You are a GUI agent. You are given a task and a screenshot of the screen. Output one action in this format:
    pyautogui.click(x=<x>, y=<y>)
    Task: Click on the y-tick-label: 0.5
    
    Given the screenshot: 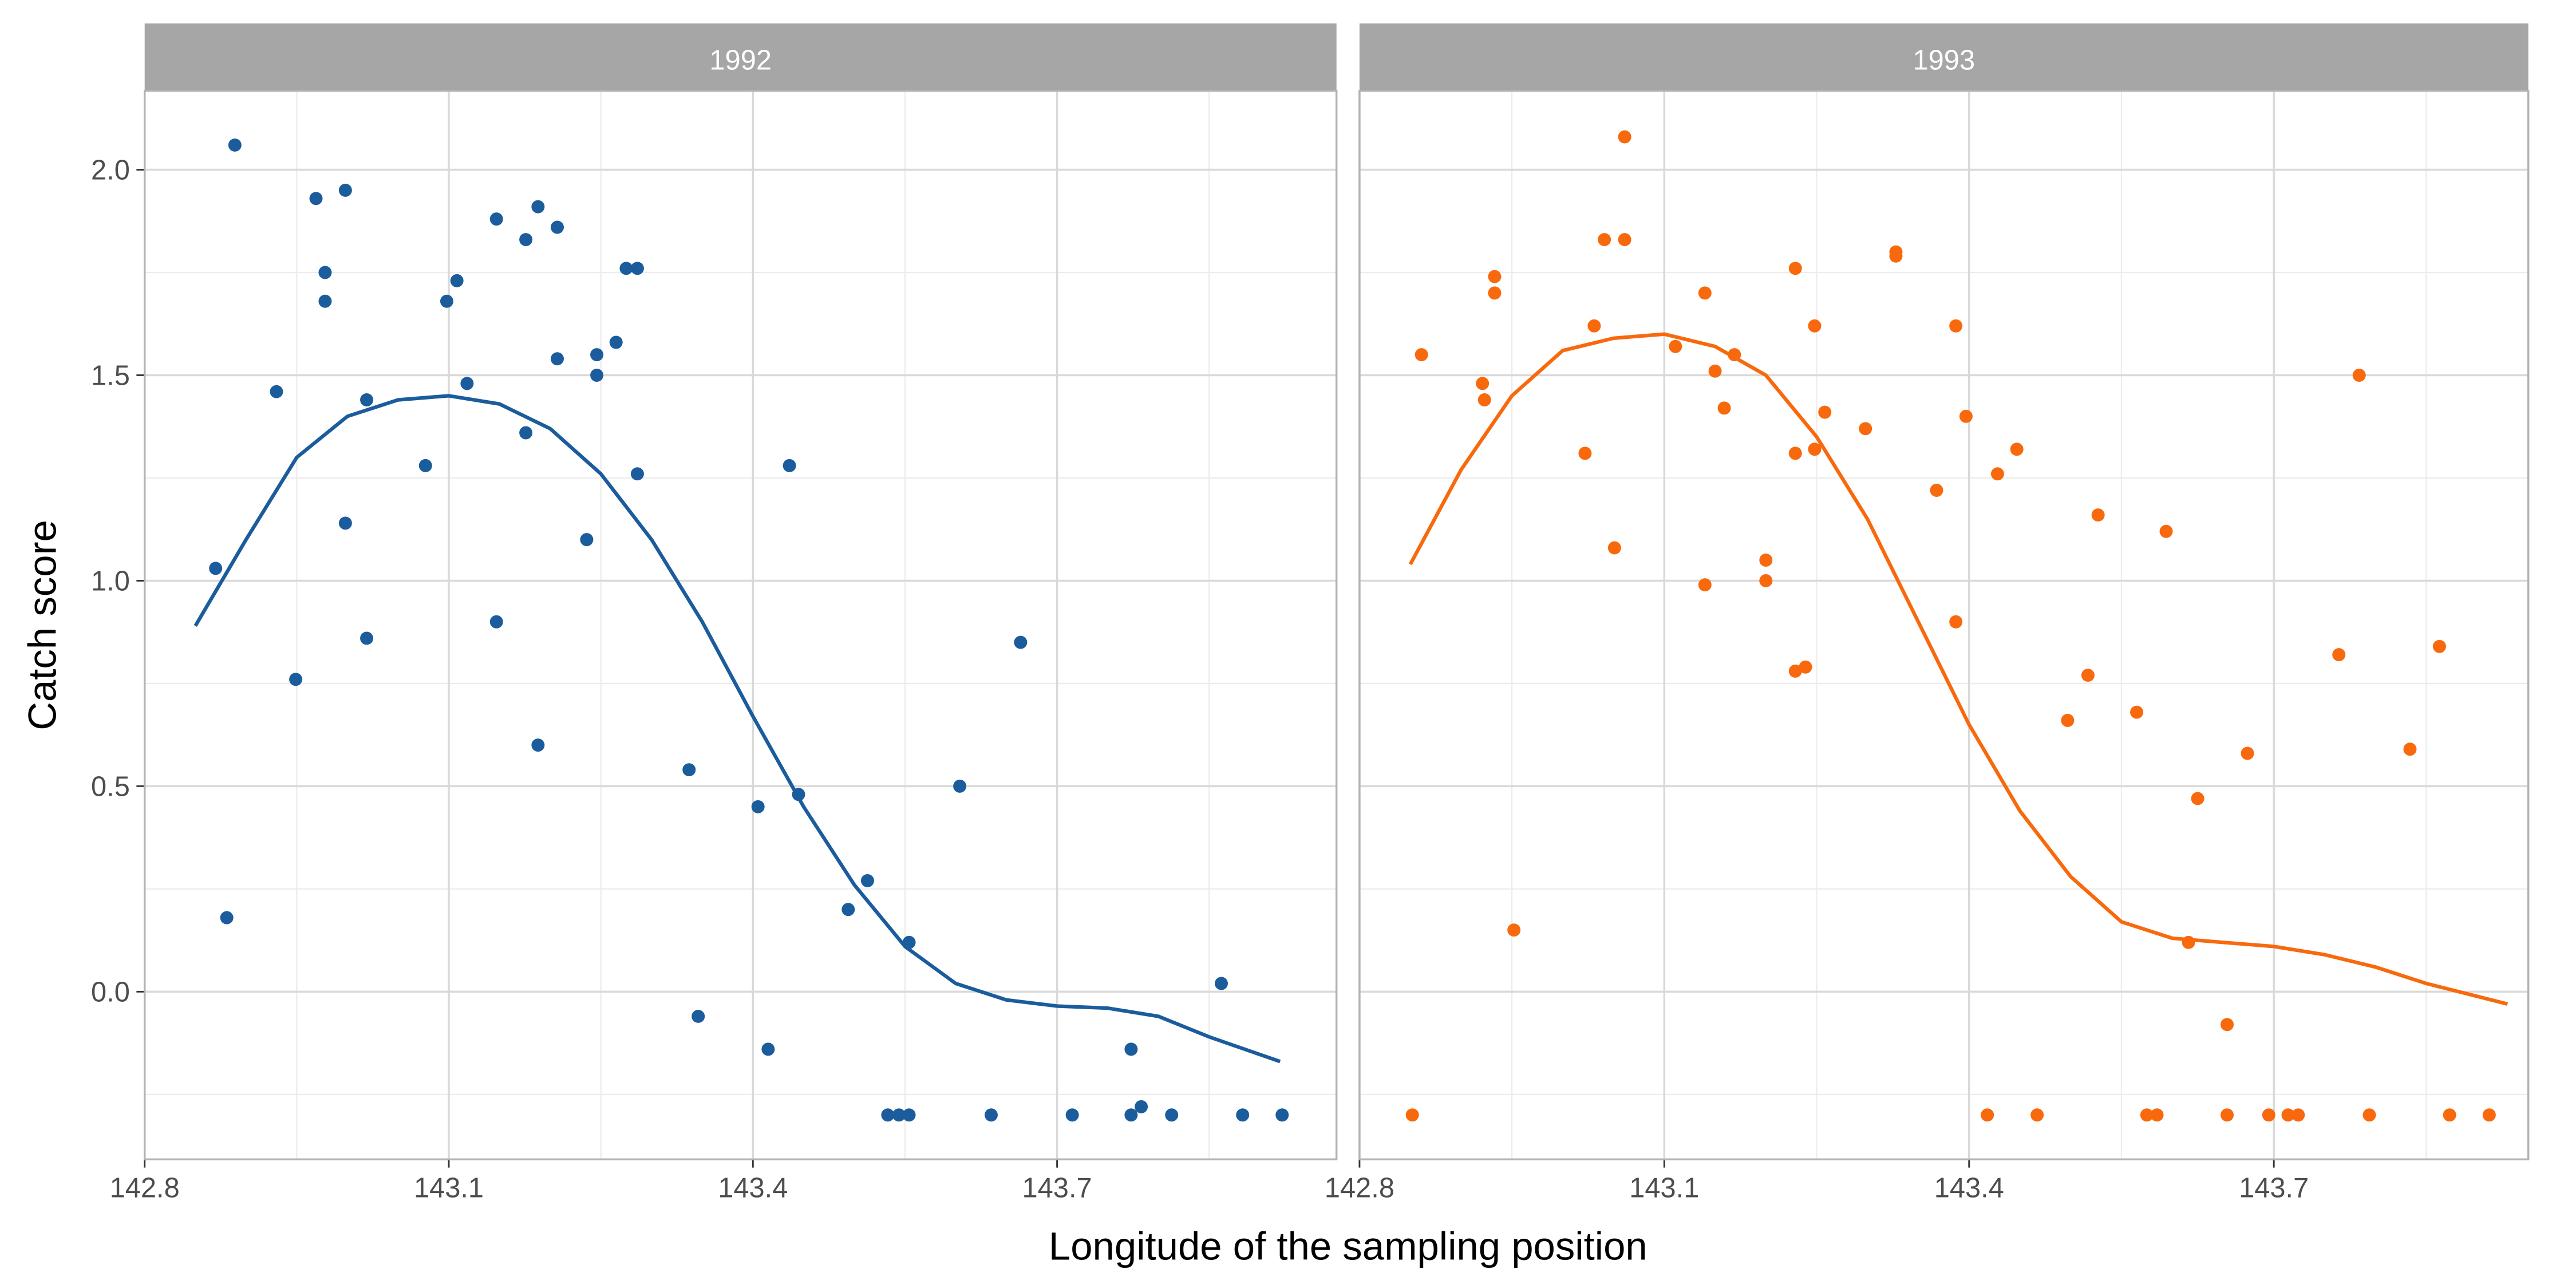 What is the action you would take?
    pyautogui.click(x=110, y=787)
    